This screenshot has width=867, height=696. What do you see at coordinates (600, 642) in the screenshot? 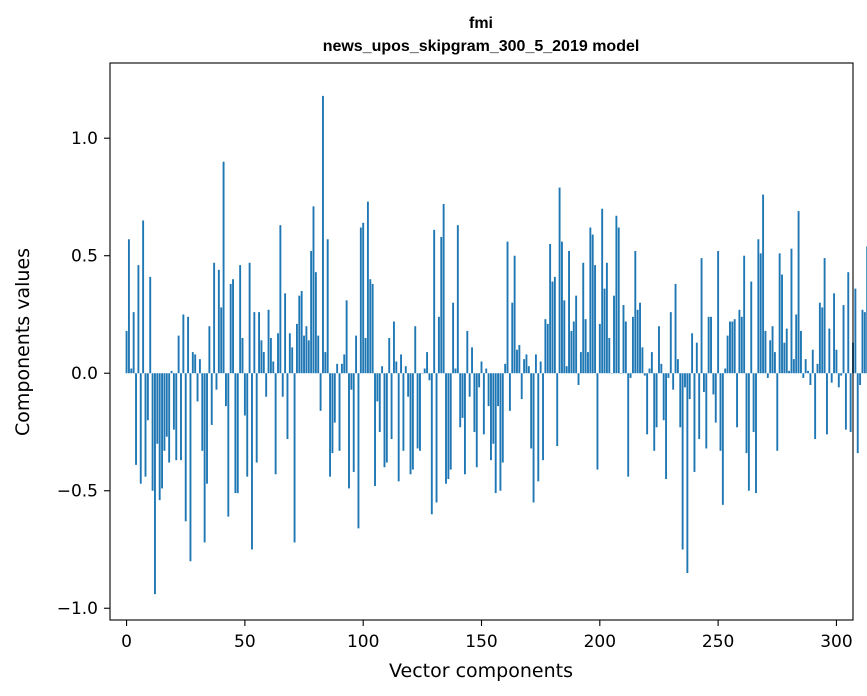
I see `x-tick-label: 200` at bounding box center [600, 642].